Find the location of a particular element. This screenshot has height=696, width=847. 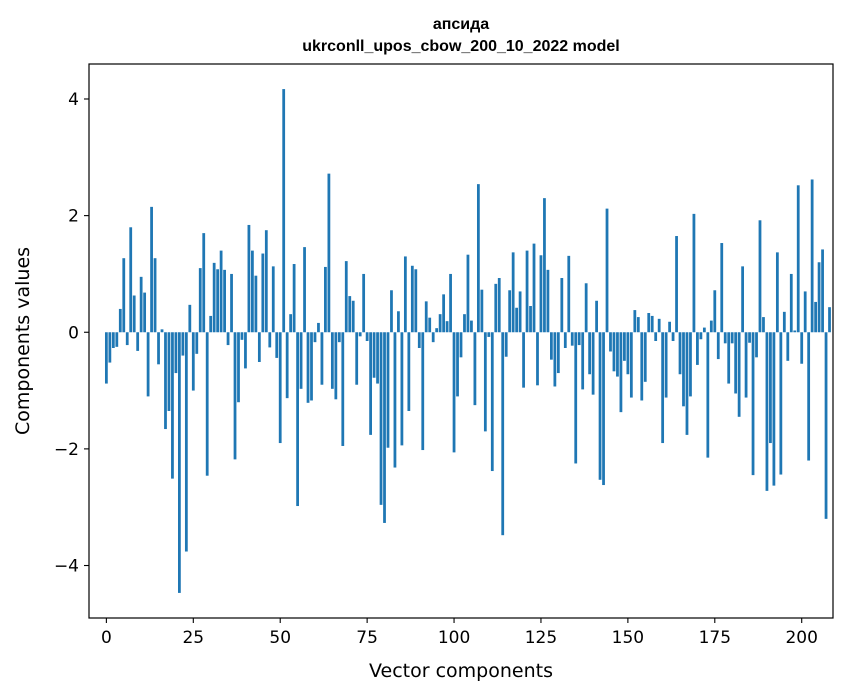

chart-title: апсида is located at coordinates (461, 24).